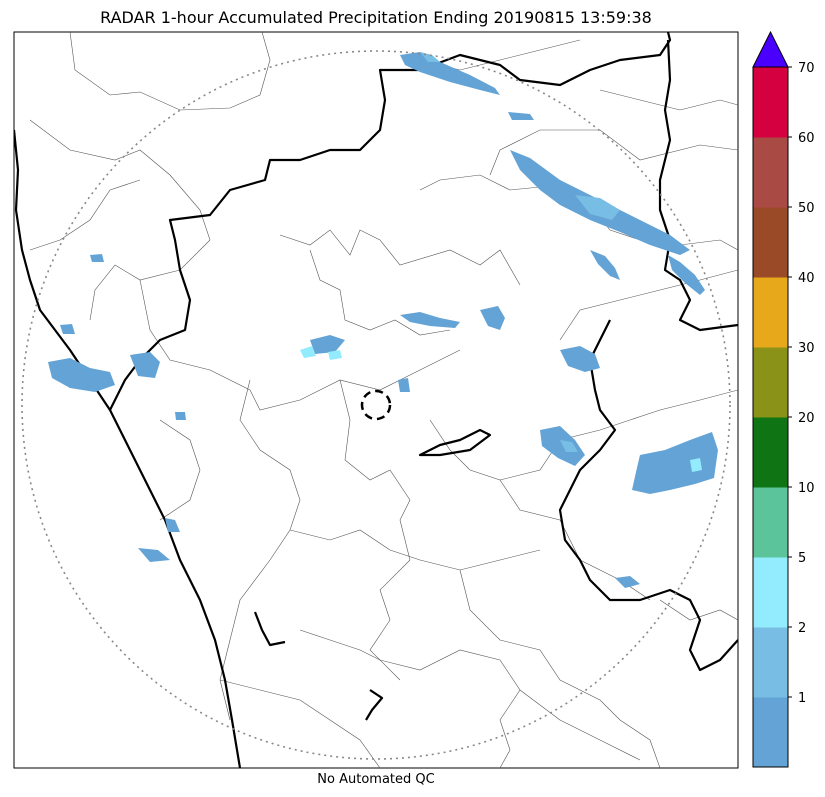  What do you see at coordinates (802, 628) in the screenshot?
I see `colorbar-tick-label: 2` at bounding box center [802, 628].